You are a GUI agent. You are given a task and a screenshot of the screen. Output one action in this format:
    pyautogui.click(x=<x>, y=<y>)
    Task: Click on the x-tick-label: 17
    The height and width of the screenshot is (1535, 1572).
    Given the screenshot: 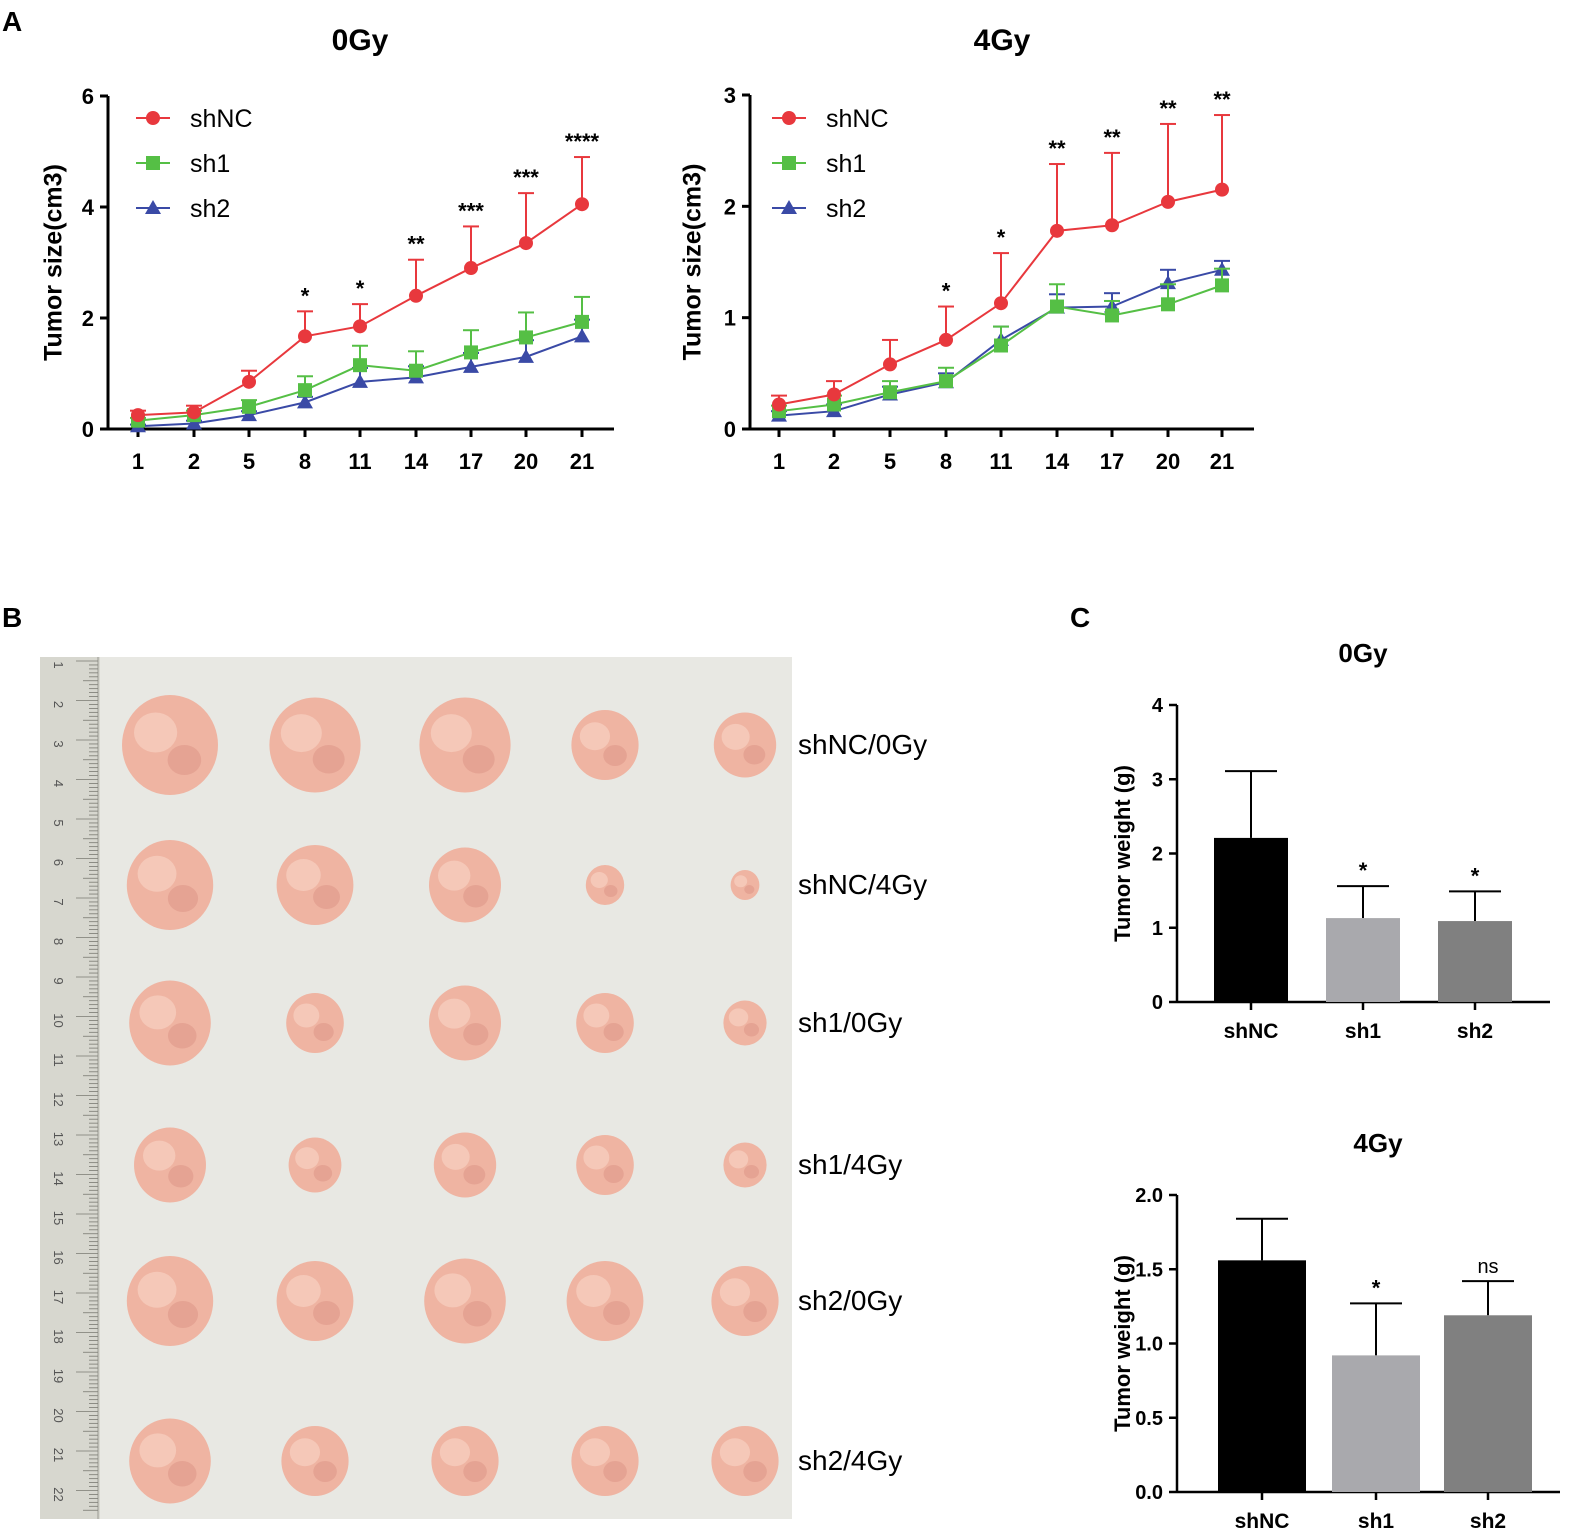 What is the action you would take?
    pyautogui.click(x=471, y=461)
    